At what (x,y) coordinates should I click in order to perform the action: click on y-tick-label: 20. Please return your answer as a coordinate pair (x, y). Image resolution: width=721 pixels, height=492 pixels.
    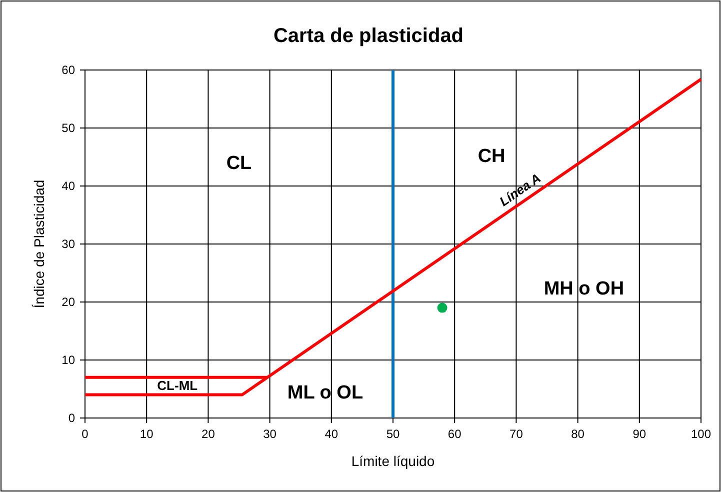
    Looking at the image, I should click on (69, 302).